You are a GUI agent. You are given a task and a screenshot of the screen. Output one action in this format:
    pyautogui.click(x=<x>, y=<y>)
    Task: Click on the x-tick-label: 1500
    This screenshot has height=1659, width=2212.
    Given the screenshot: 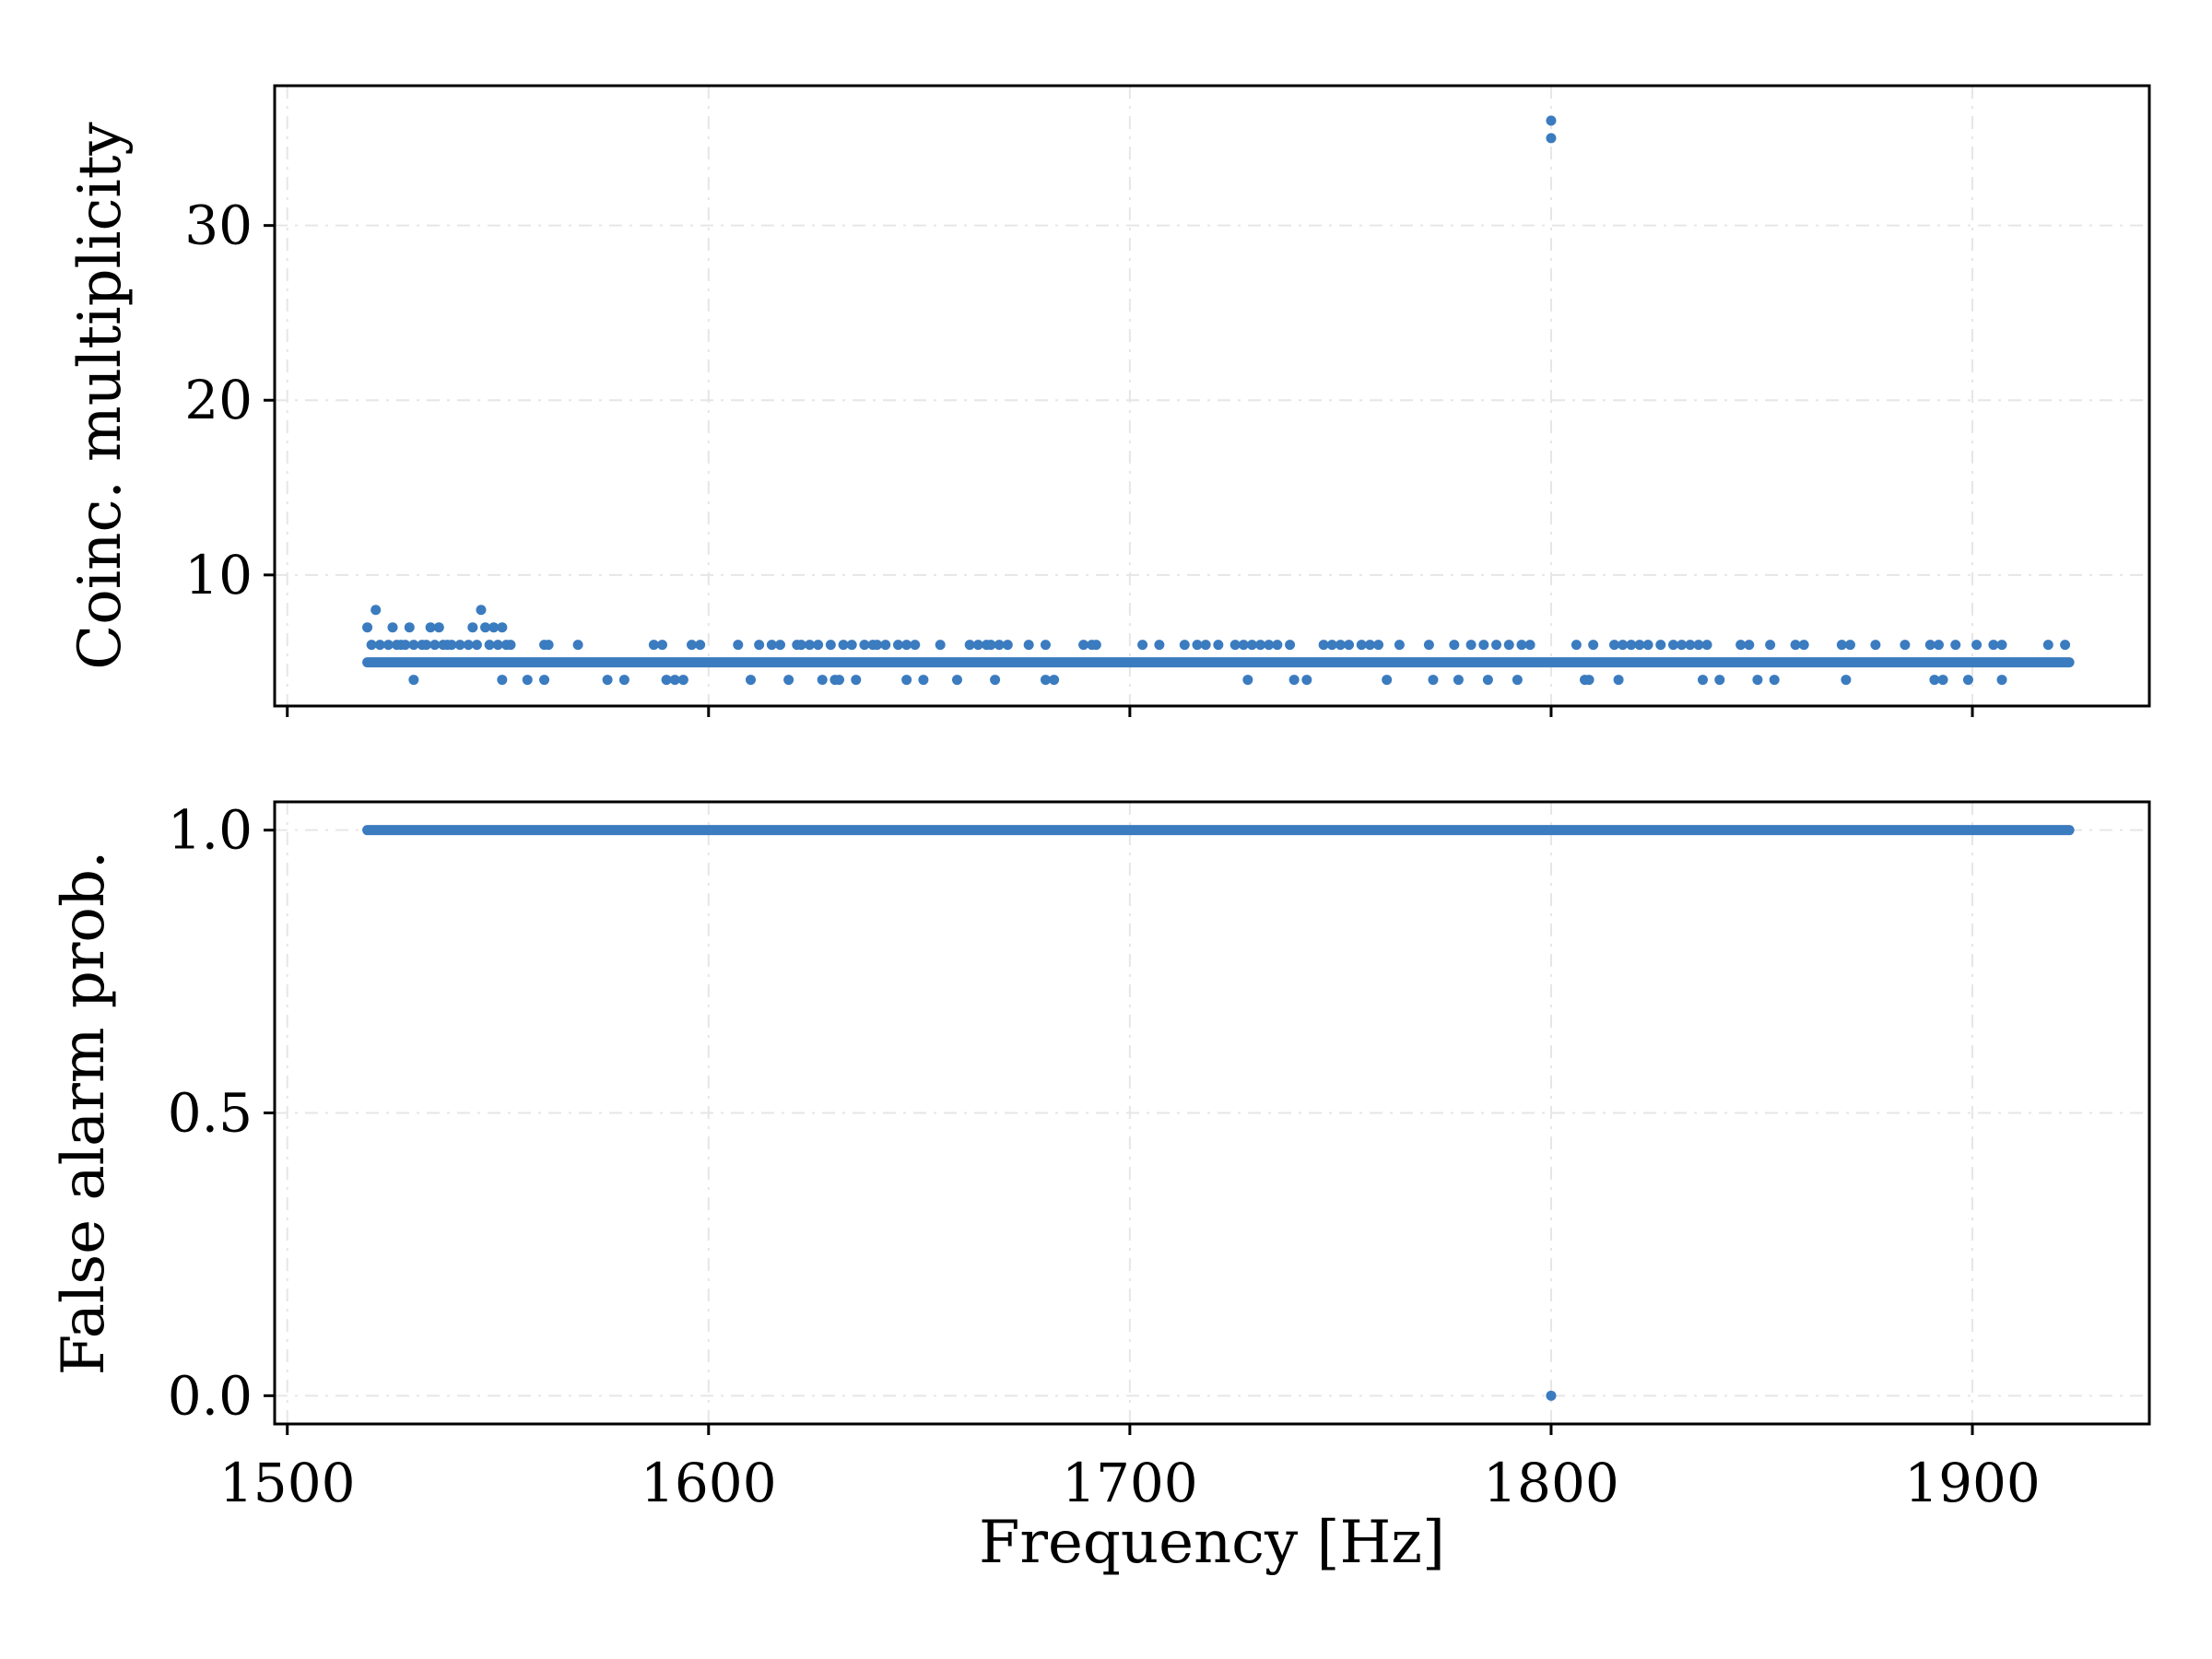 What is the action you would take?
    pyautogui.click(x=287, y=1483)
    